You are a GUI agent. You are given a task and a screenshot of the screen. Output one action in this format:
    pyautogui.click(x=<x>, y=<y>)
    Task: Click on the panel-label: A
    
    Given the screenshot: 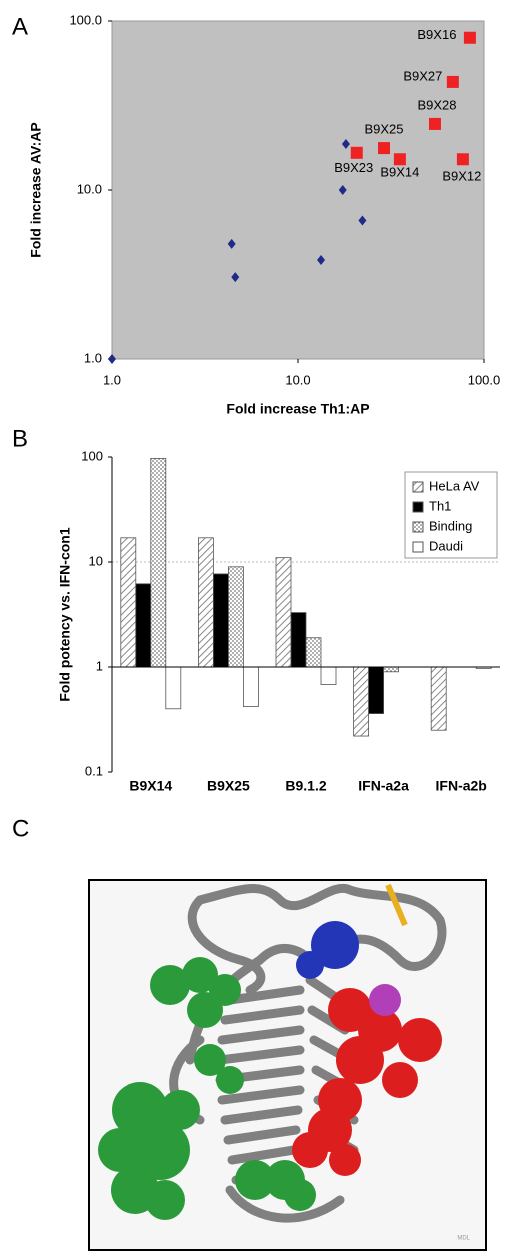 What is the action you would take?
    pyautogui.click(x=20, y=26)
    